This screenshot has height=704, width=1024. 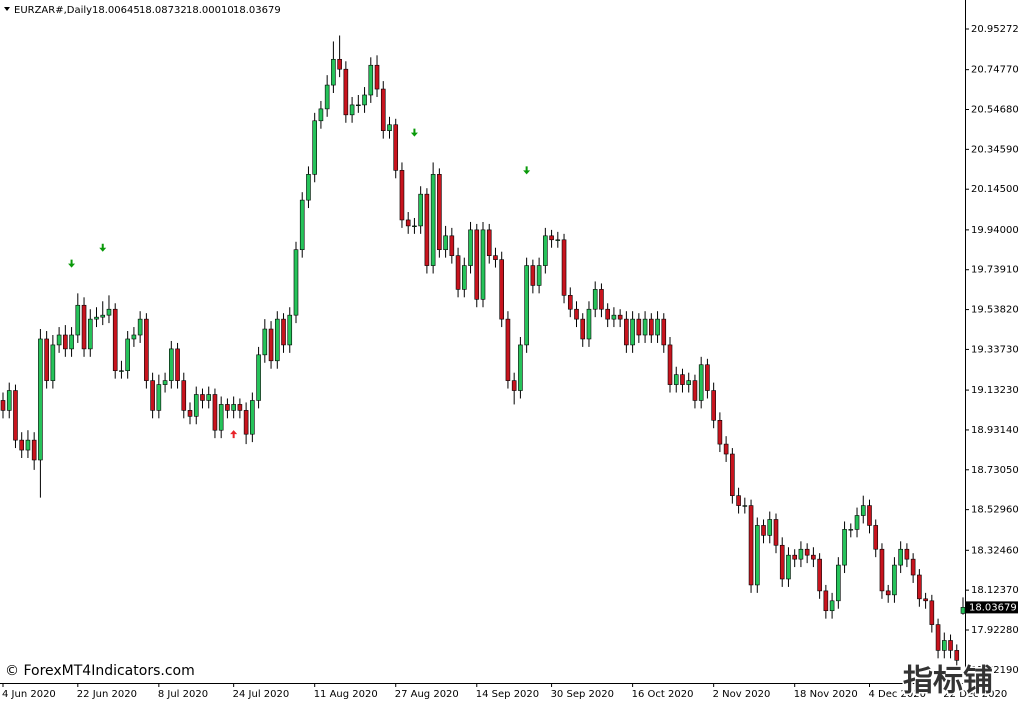 I want to click on x-tick-label: 27 Aug 2020, so click(x=427, y=694).